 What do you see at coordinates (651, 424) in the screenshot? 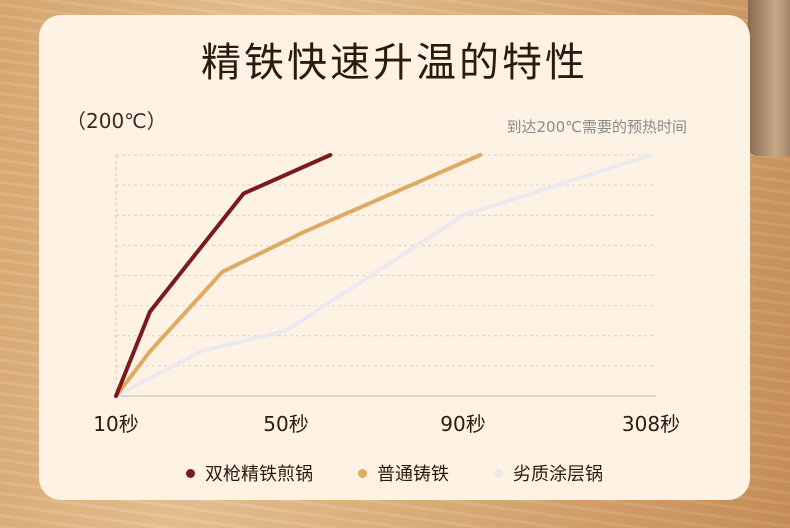
I see `x-tick-308: 308秒` at bounding box center [651, 424].